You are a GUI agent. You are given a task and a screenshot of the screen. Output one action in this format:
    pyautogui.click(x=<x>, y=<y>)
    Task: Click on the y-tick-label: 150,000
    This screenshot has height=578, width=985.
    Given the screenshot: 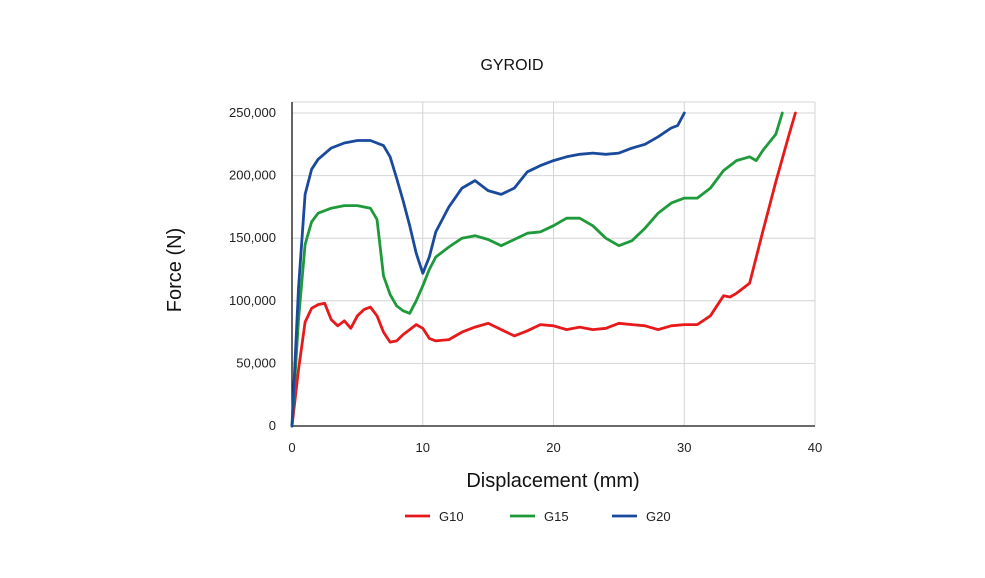 What is the action you would take?
    pyautogui.click(x=252, y=237)
    